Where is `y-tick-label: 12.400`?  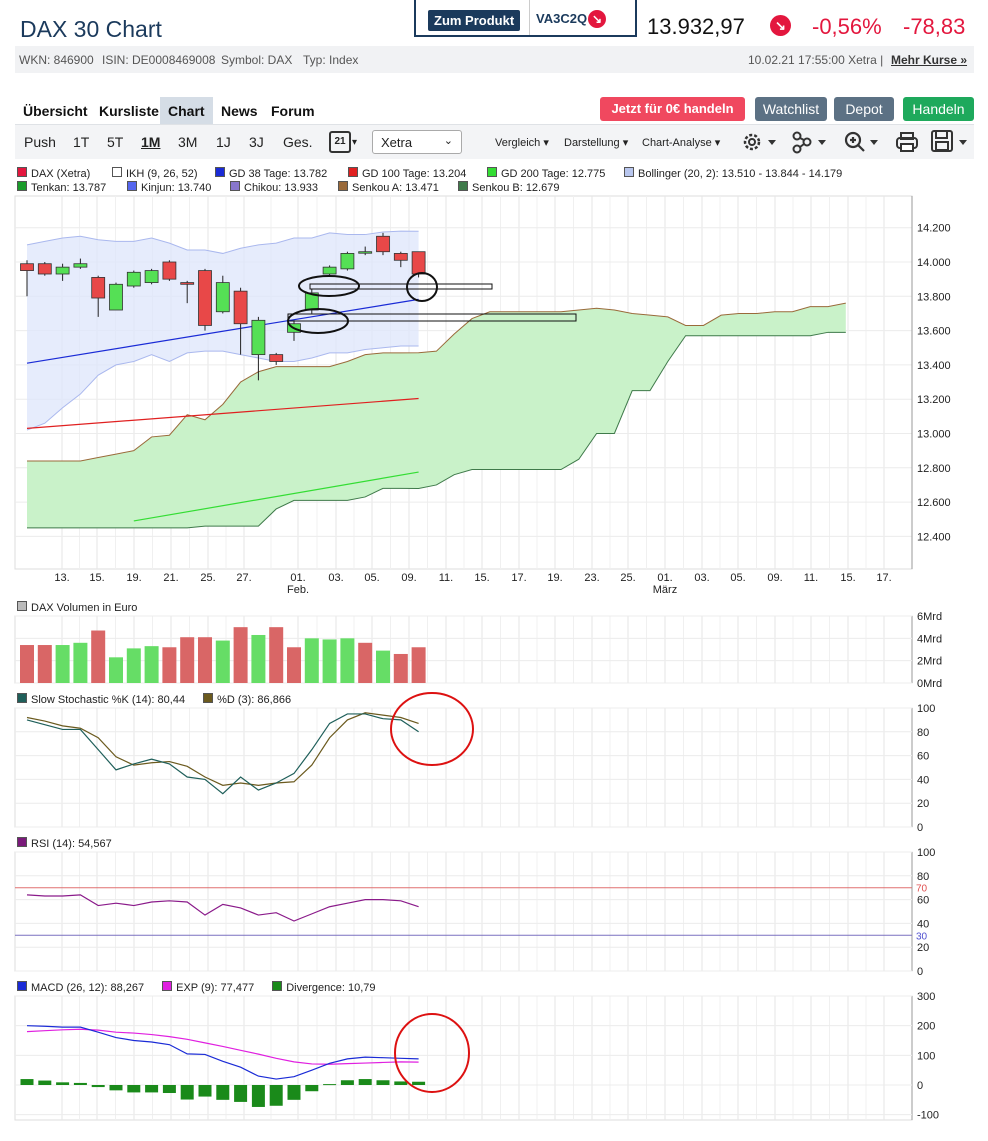
y-tick-label: 12.400 is located at coordinates (934, 537).